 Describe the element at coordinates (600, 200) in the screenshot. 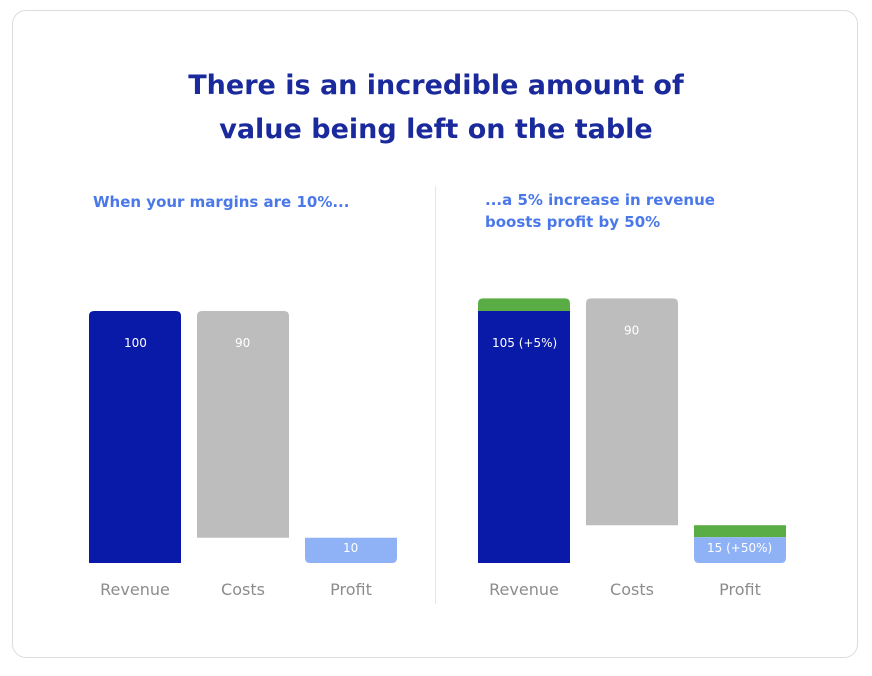

I see `right-subtitle-line-1: ...a 5% increase in revenue` at that location.